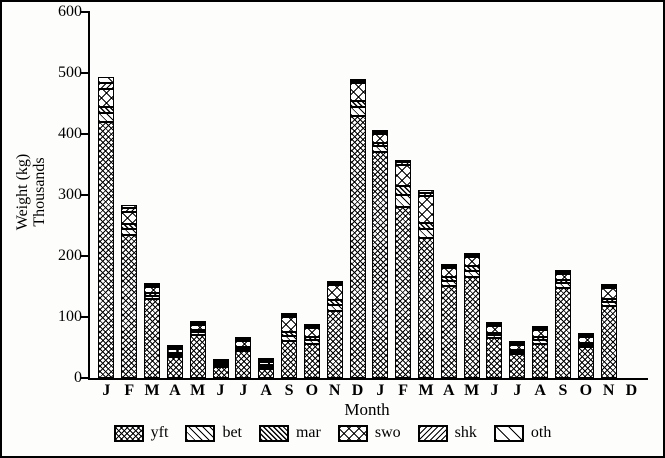  What do you see at coordinates (494, 195) in the screenshot?
I see `bar-slot-18-J` at bounding box center [494, 195].